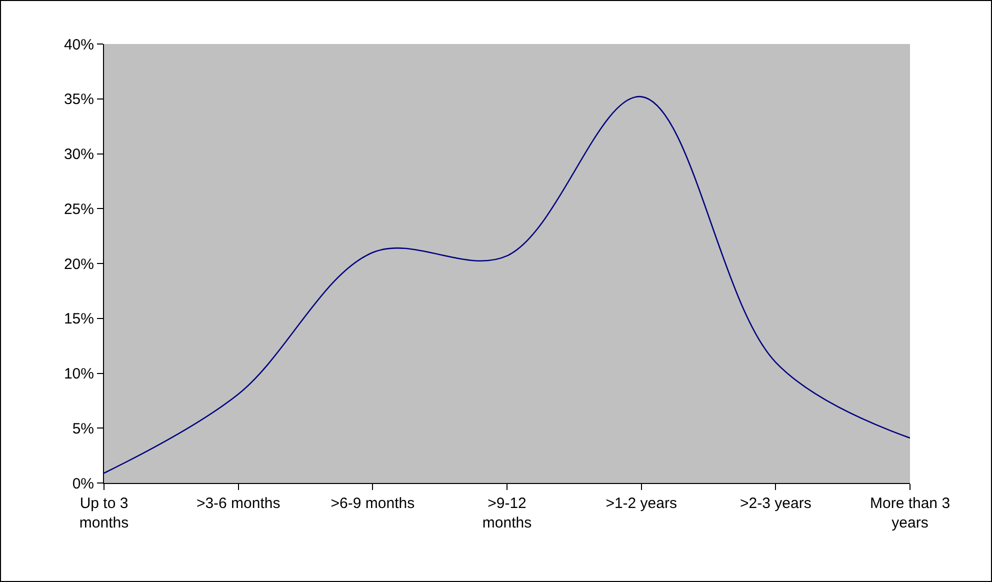  What do you see at coordinates (79, 264) in the screenshot?
I see `y-tick-label: 20%` at bounding box center [79, 264].